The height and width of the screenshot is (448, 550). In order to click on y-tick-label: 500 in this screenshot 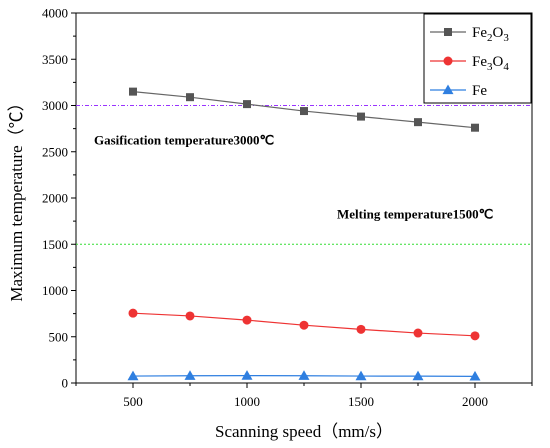, I will do `click(59, 336)`.